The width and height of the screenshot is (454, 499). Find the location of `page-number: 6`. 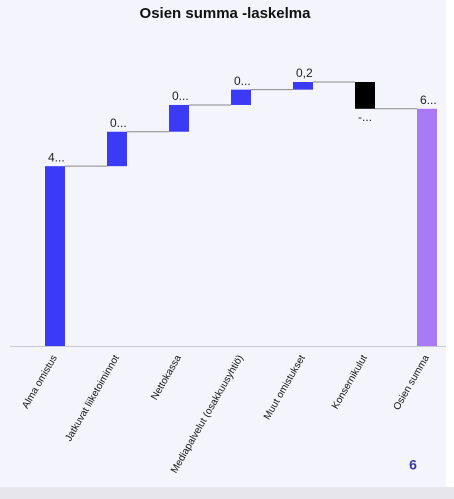

page-number: 6 is located at coordinates (413, 465).